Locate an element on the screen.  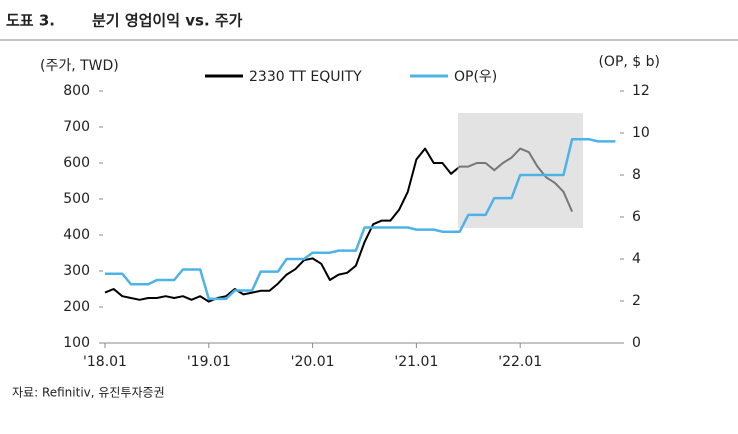
y2-tick-label: 12 is located at coordinates (641, 91).